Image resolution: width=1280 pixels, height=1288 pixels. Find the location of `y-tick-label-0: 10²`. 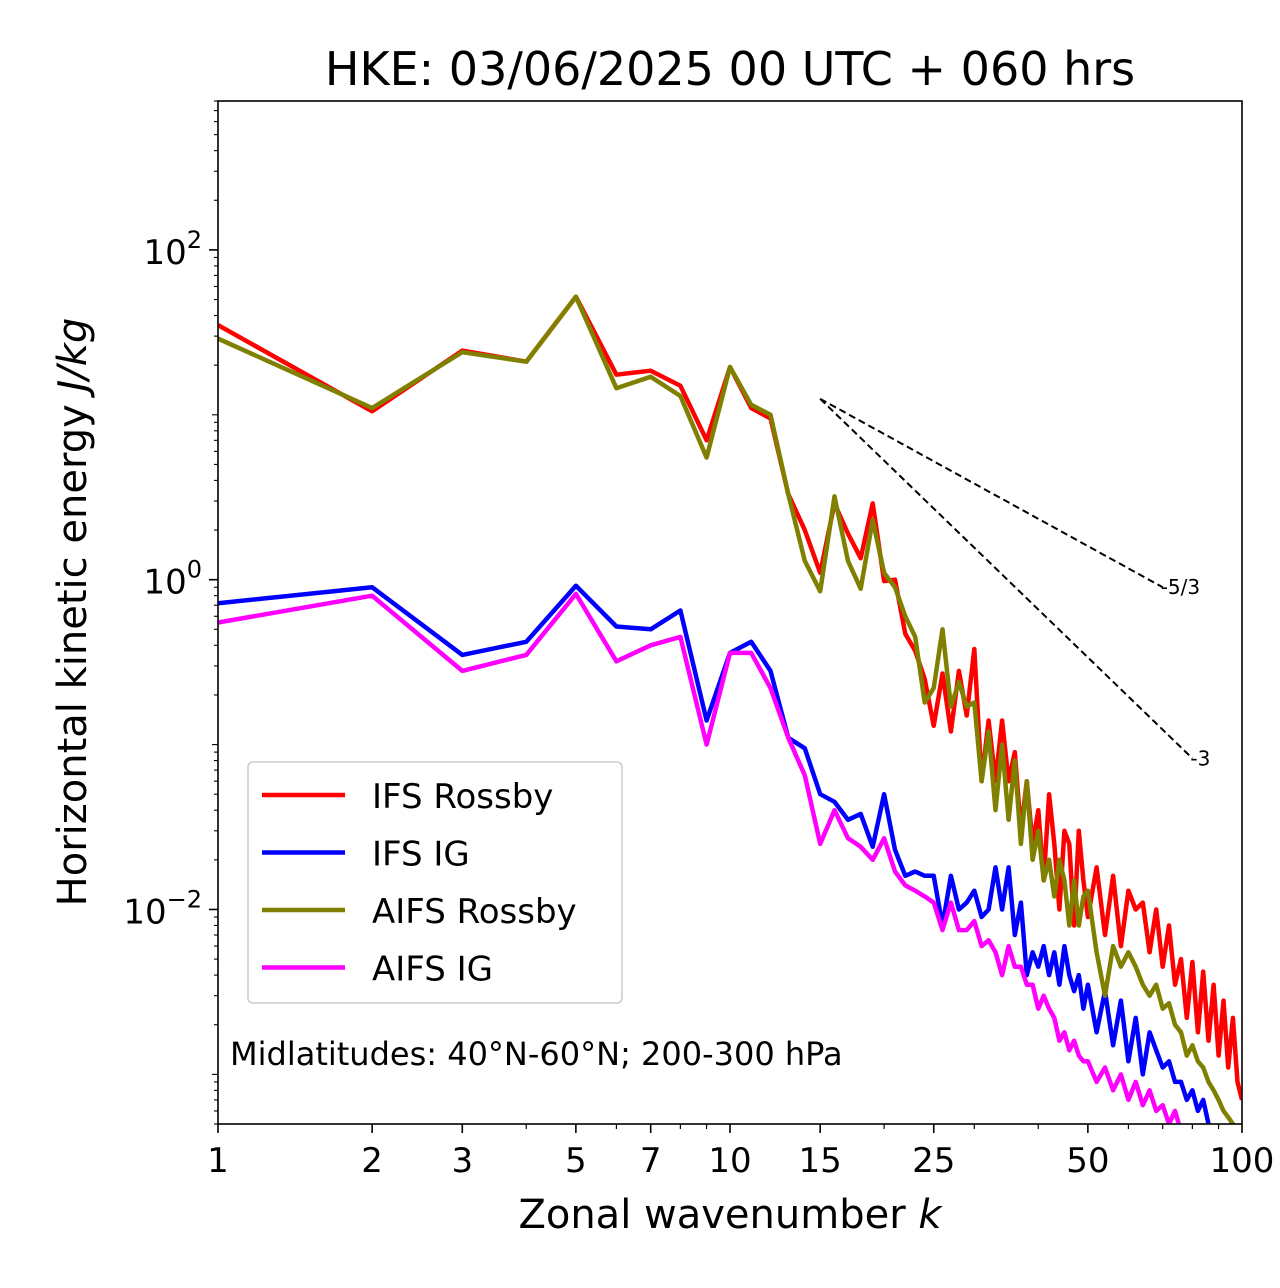

y-tick-label-0: 10² is located at coordinates (172, 249).